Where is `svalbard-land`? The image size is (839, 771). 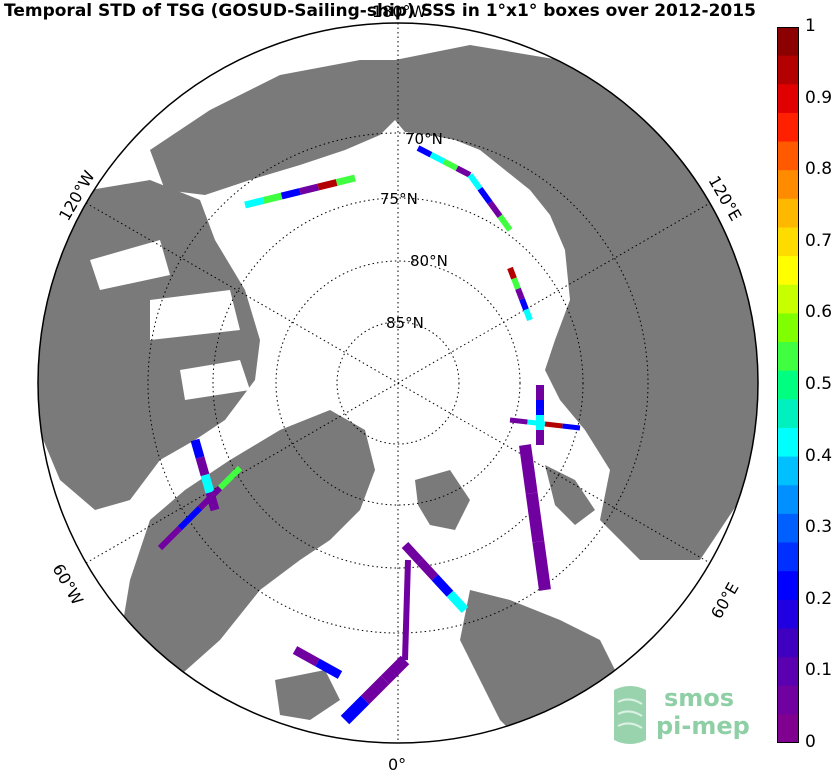
svalbard-land is located at coordinates (442, 500).